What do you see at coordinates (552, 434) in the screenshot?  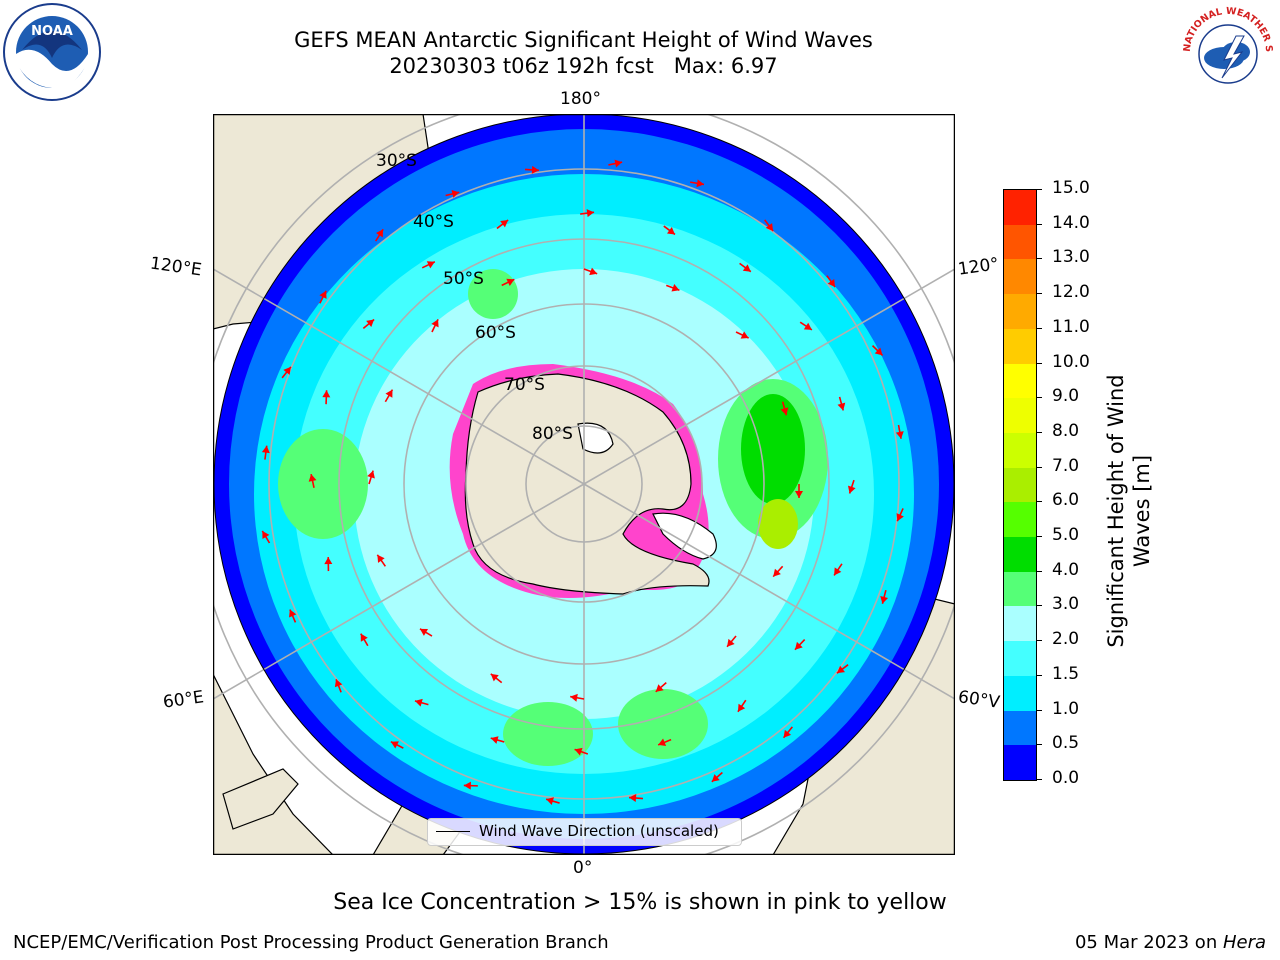 I see `lat-label-80s: 80°S` at bounding box center [552, 434].